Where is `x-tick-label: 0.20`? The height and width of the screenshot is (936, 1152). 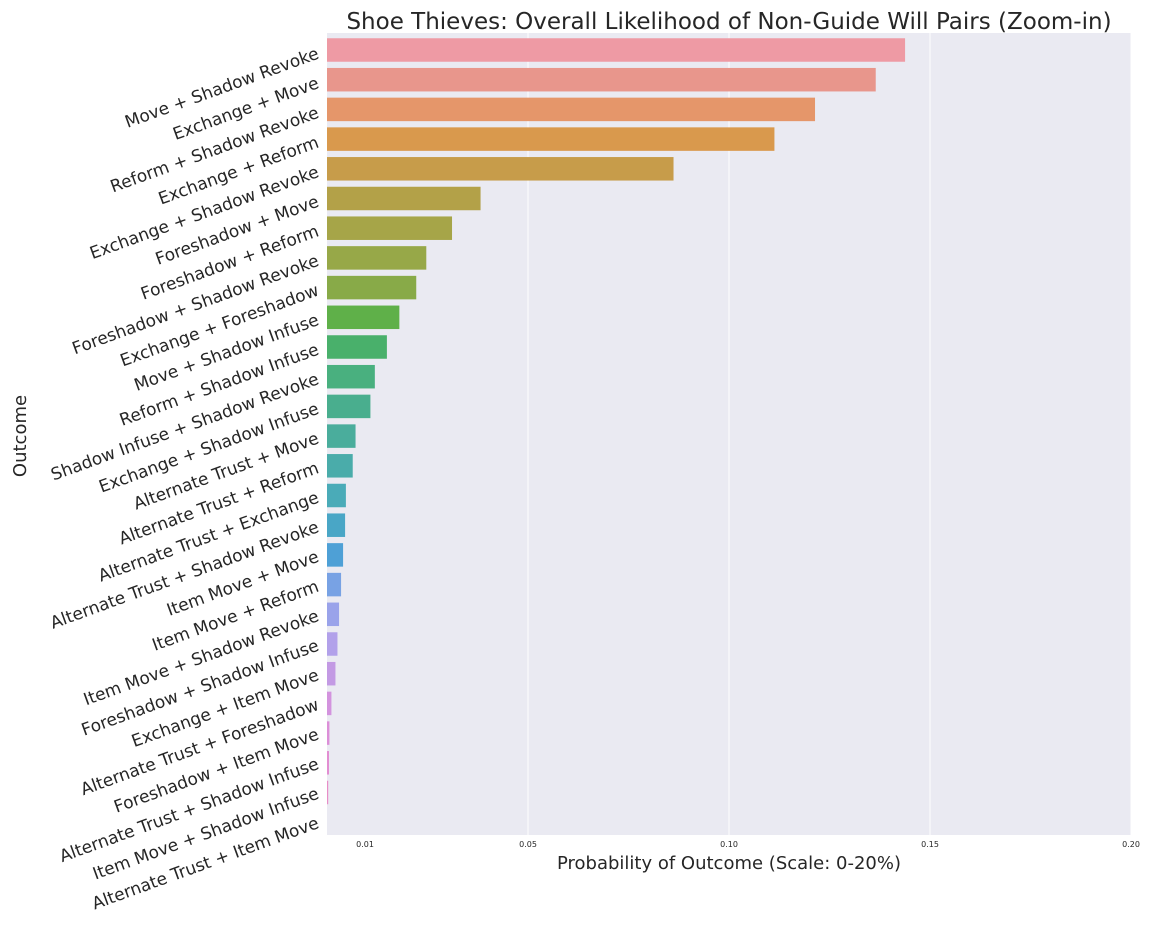 x-tick-label: 0.20 is located at coordinates (1131, 844).